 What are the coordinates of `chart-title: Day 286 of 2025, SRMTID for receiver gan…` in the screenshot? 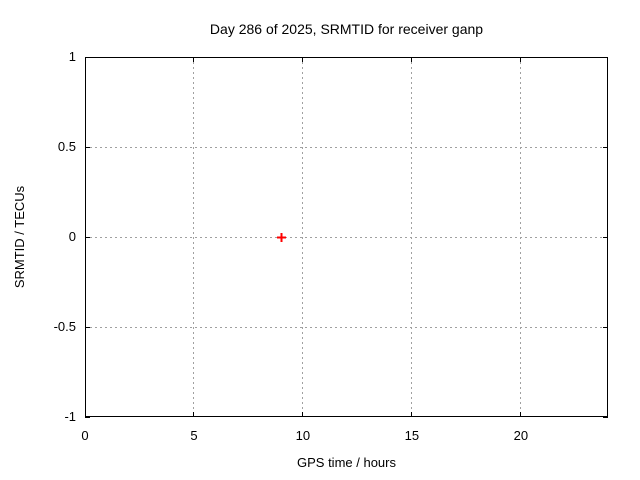 It's located at (346, 29).